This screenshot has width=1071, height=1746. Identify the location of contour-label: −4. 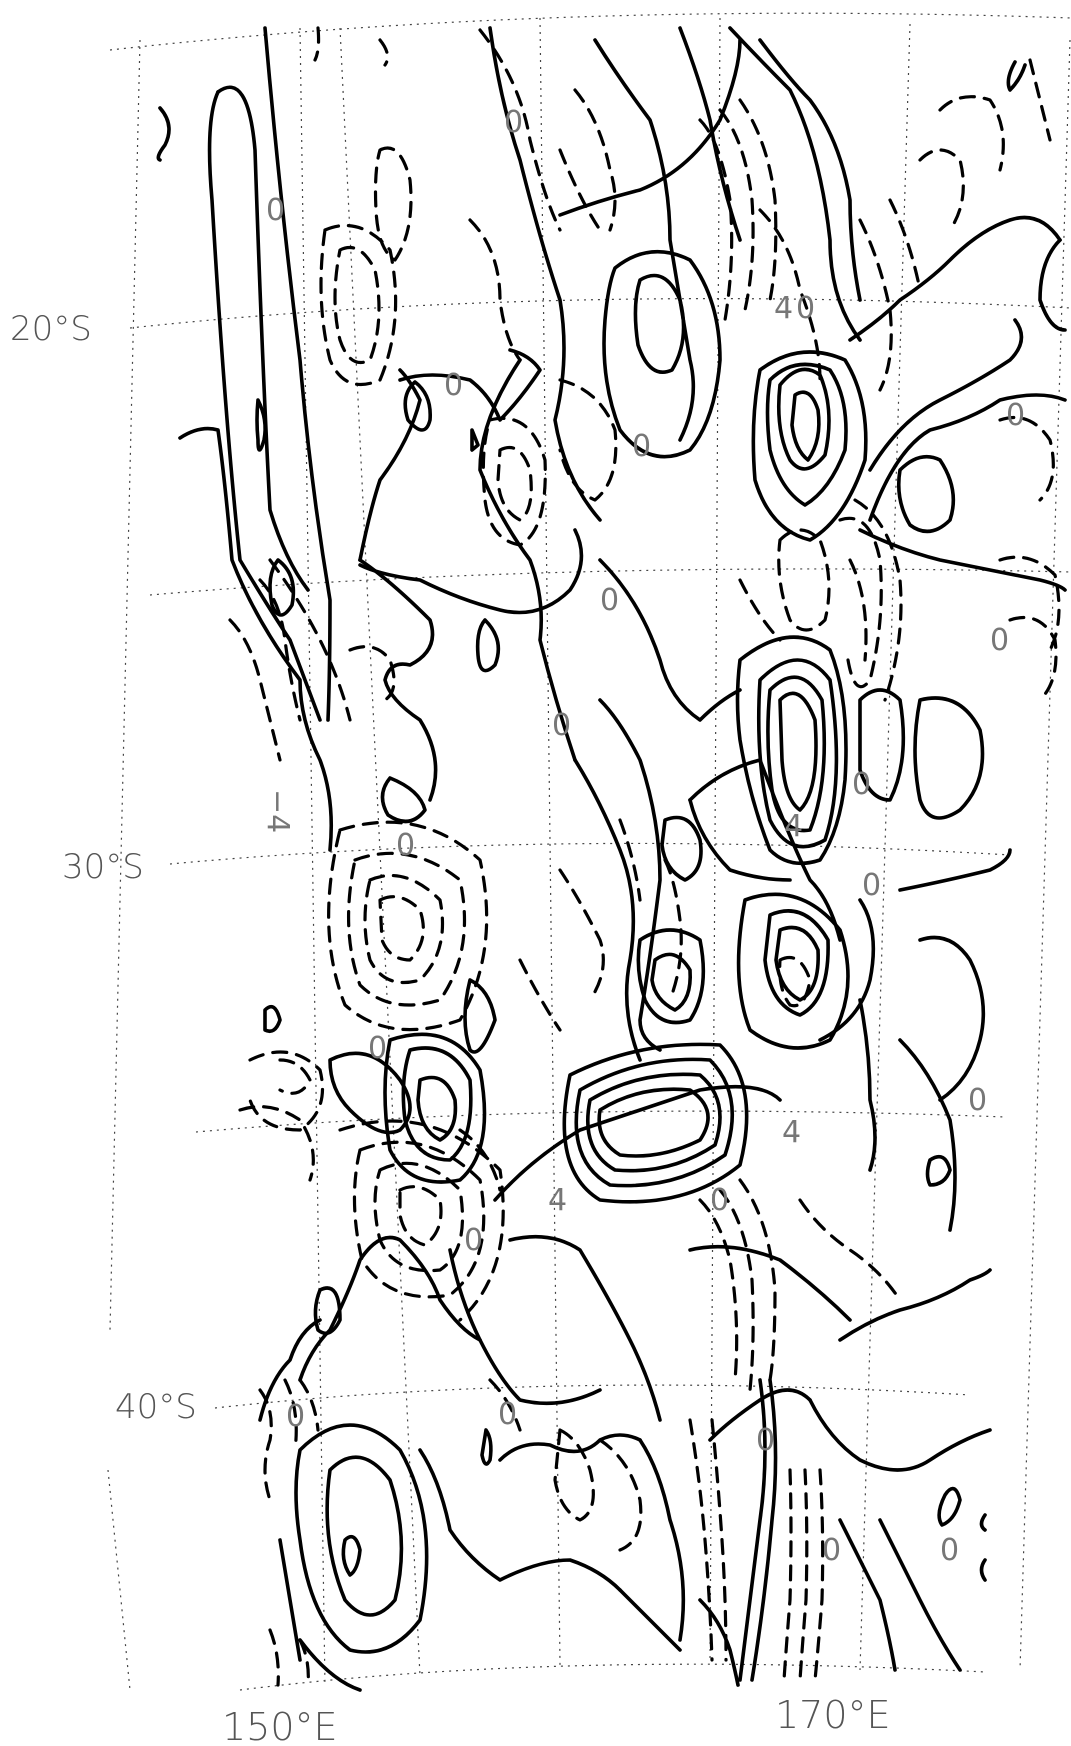
(277, 811).